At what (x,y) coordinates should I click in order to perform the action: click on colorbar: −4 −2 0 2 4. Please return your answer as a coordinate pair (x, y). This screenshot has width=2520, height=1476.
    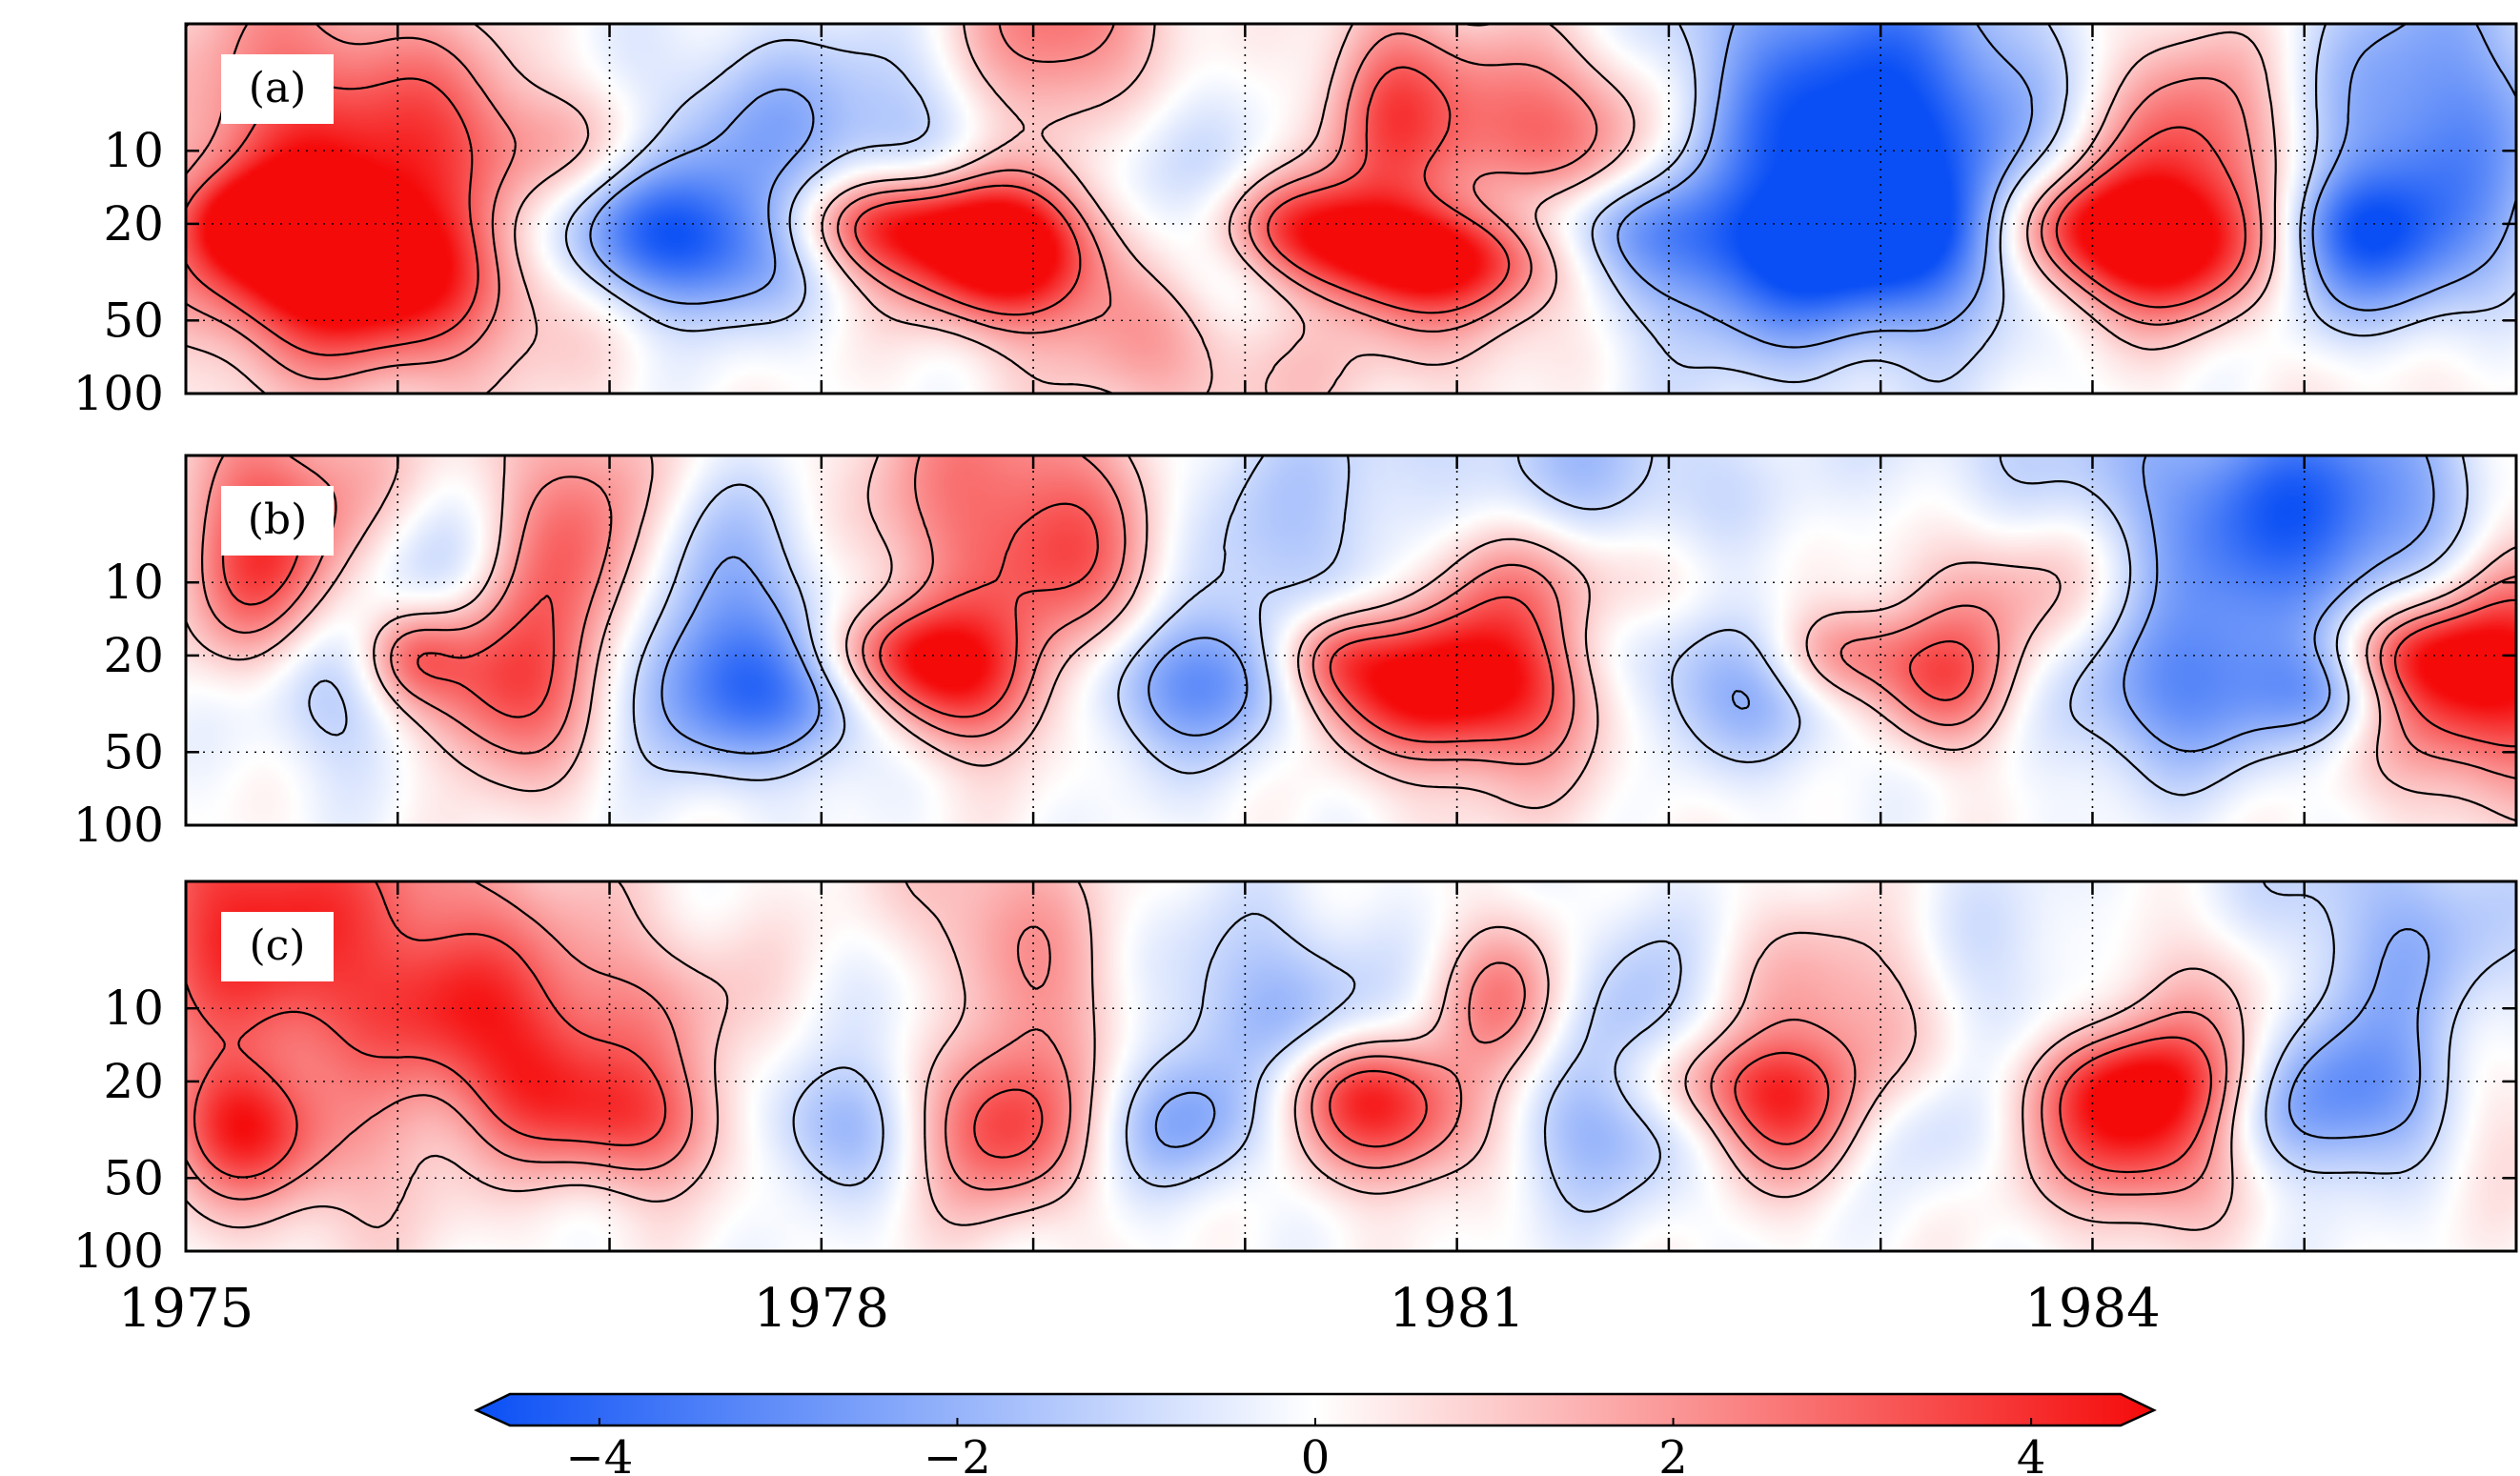
    Looking at the image, I should click on (1315, 1434).